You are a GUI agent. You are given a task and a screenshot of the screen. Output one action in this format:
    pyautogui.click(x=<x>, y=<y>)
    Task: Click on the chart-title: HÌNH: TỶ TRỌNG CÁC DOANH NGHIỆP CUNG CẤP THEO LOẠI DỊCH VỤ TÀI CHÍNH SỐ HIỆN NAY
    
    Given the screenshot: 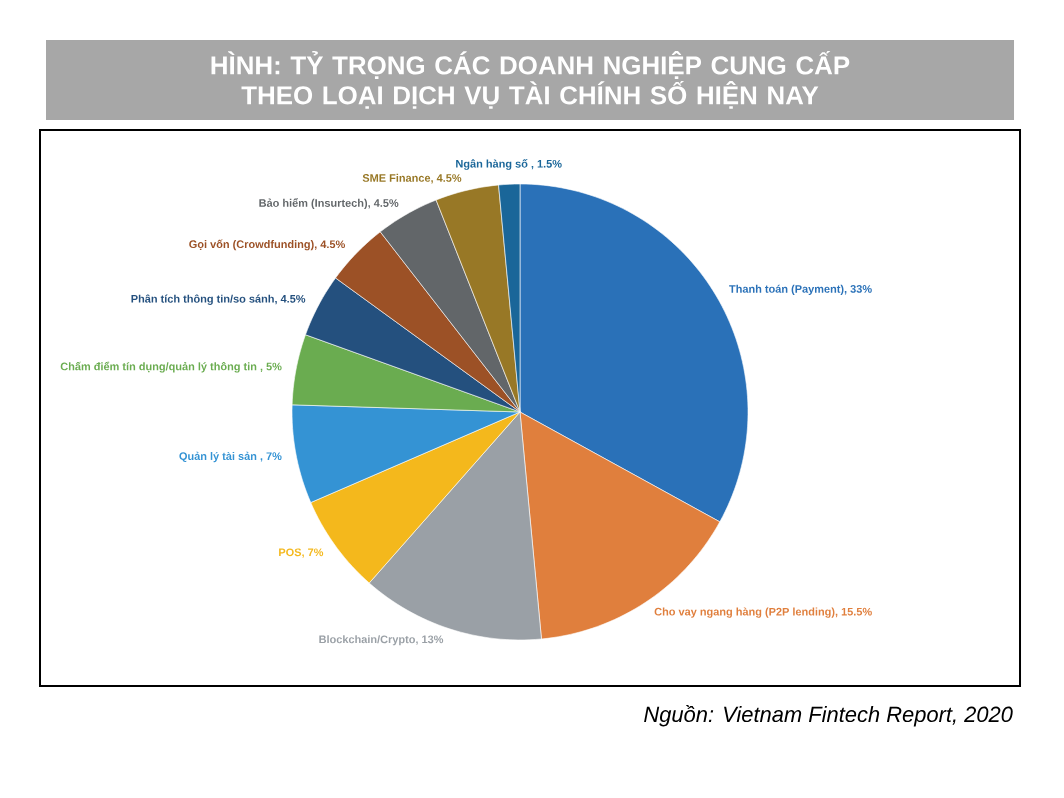 What is the action you would take?
    pyautogui.click(x=530, y=80)
    